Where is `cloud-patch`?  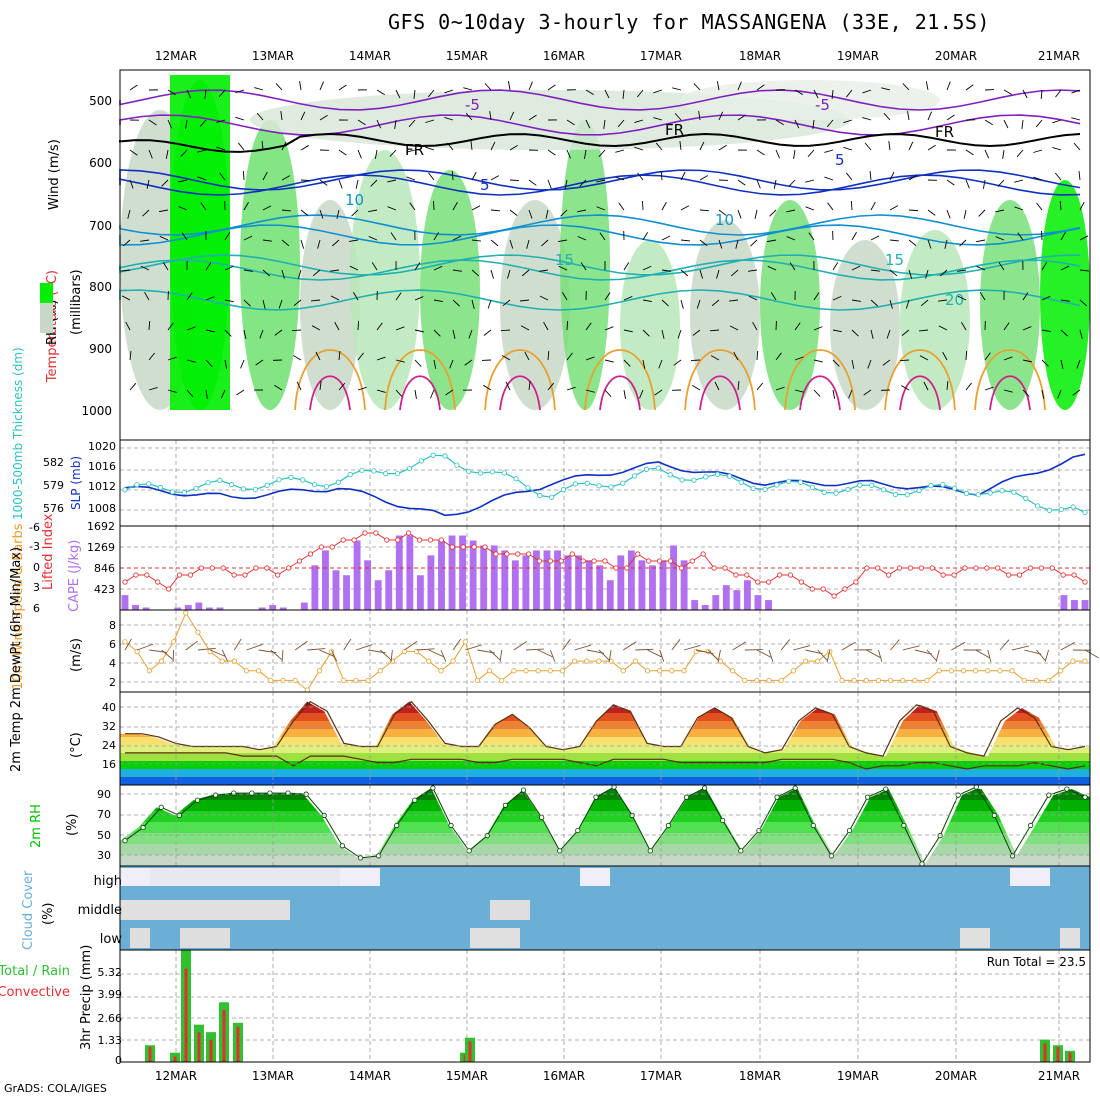
cloud-patch is located at coordinates (495, 938).